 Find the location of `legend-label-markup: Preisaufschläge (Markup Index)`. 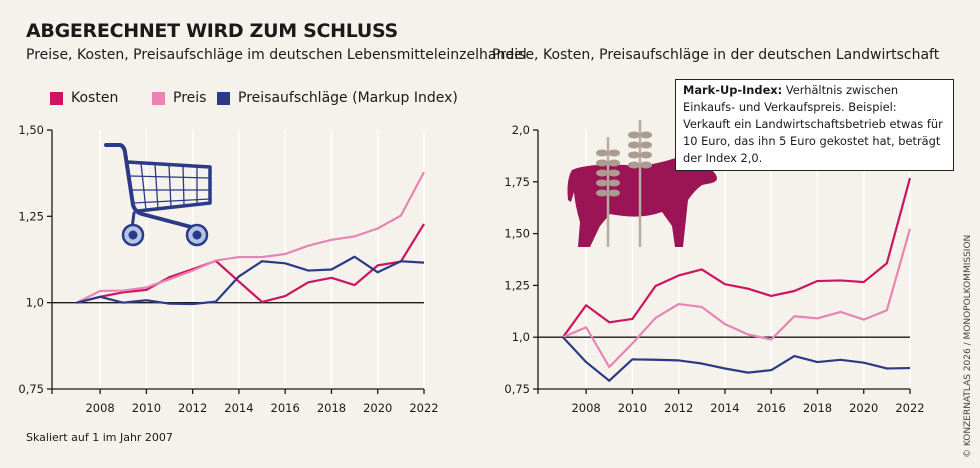

legend-label-markup: Preisaufschläge (Markup Index) is located at coordinates (348, 98).